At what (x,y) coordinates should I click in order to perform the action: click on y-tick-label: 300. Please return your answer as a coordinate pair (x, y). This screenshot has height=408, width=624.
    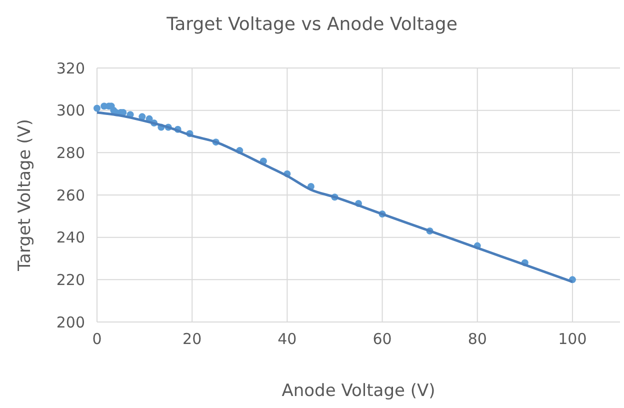
    Looking at the image, I should click on (70, 111).